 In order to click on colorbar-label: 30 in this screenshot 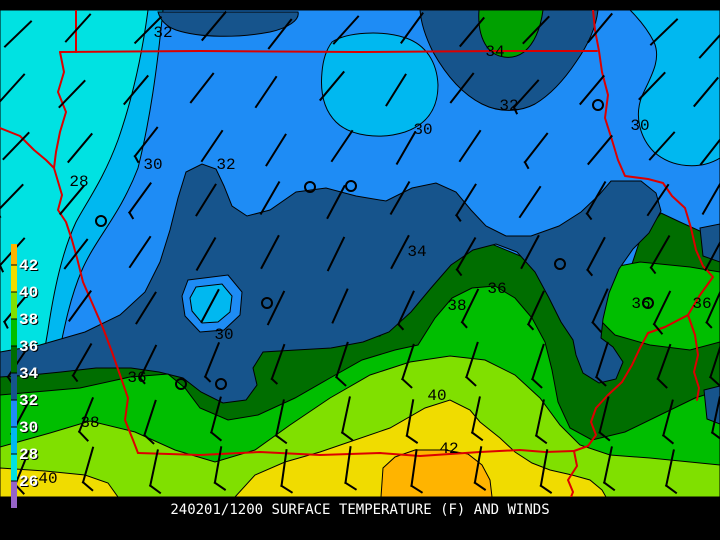, I will do `click(28, 428)`.